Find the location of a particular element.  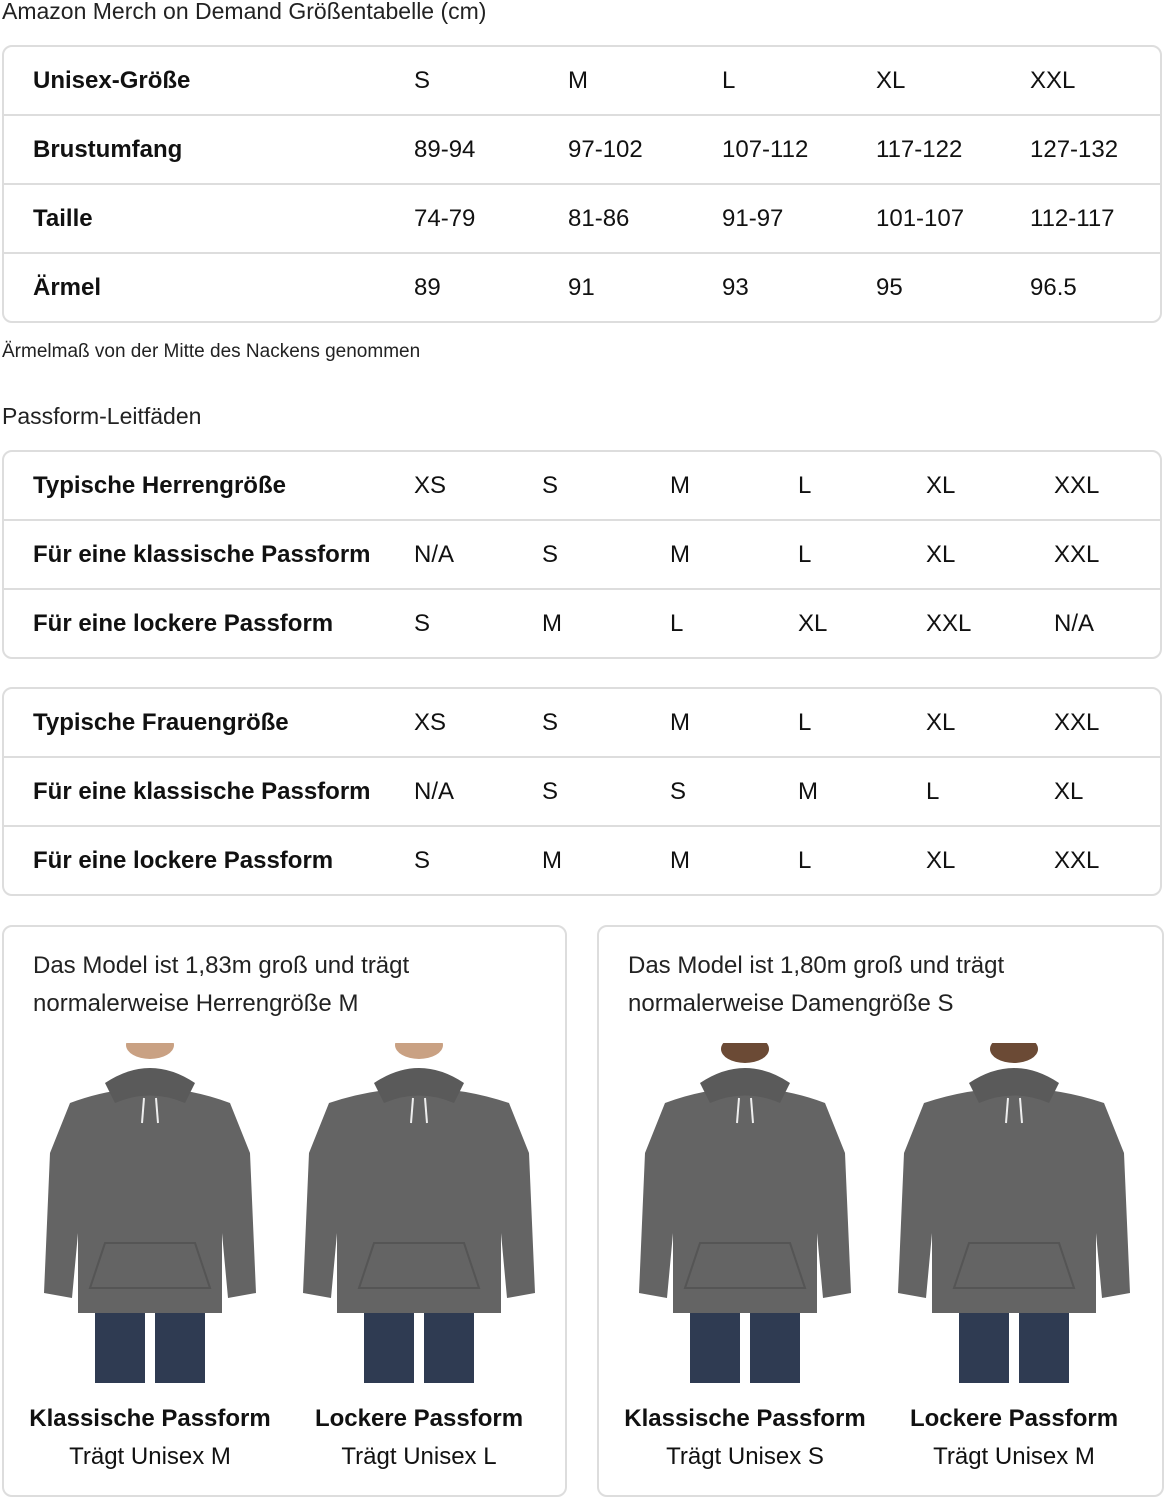

row-label: Ärmel is located at coordinates (67, 287).